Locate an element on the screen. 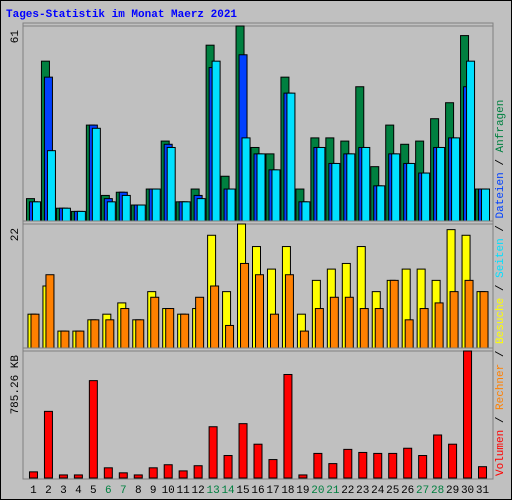  y-tick-label: 61 is located at coordinates (16, 37).